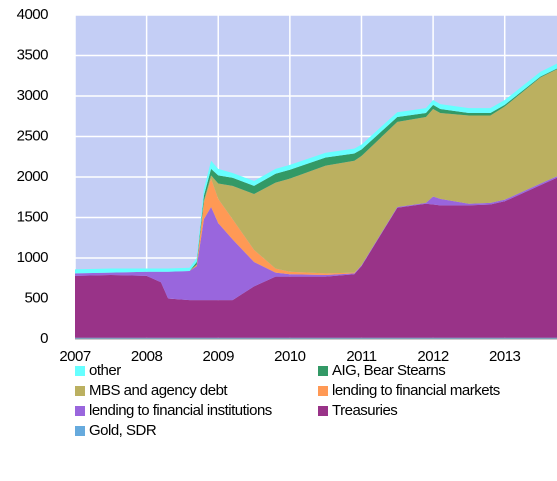 This screenshot has width=557, height=481. Describe the element at coordinates (33, 257) in the screenshot. I see `y-tick-label: 1000` at that location.